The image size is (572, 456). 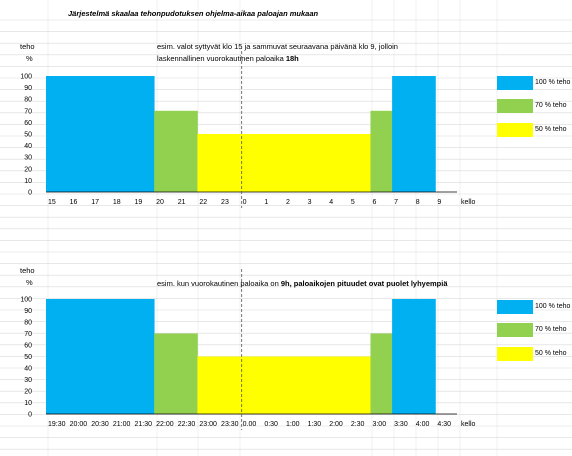 What do you see at coordinates (95, 202) in the screenshot?
I see `chart1-xtick-2: 17` at bounding box center [95, 202].